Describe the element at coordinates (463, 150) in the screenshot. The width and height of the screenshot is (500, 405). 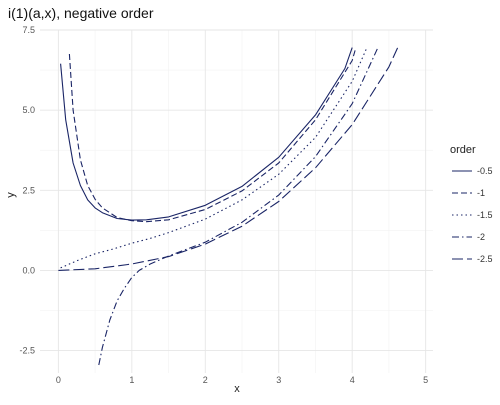
I see `legend-title: order` at that location.